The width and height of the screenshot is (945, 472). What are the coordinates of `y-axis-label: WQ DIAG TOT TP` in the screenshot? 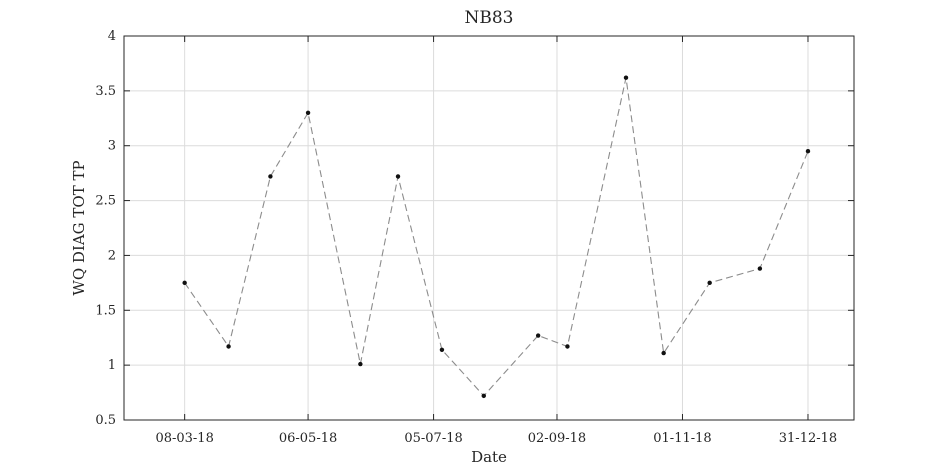 It's located at (79, 227).